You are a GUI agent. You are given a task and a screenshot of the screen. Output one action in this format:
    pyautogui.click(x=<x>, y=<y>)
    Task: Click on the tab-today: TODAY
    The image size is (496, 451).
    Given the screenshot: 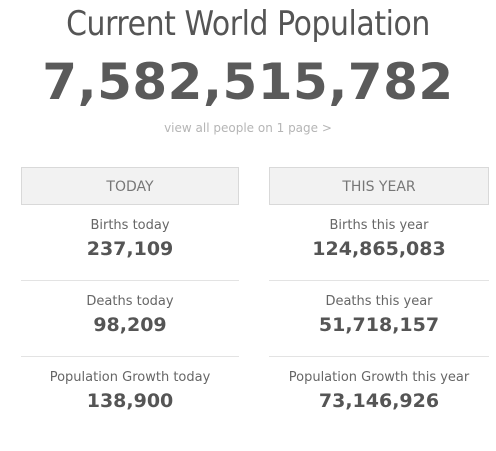 What is the action you would take?
    pyautogui.click(x=130, y=186)
    